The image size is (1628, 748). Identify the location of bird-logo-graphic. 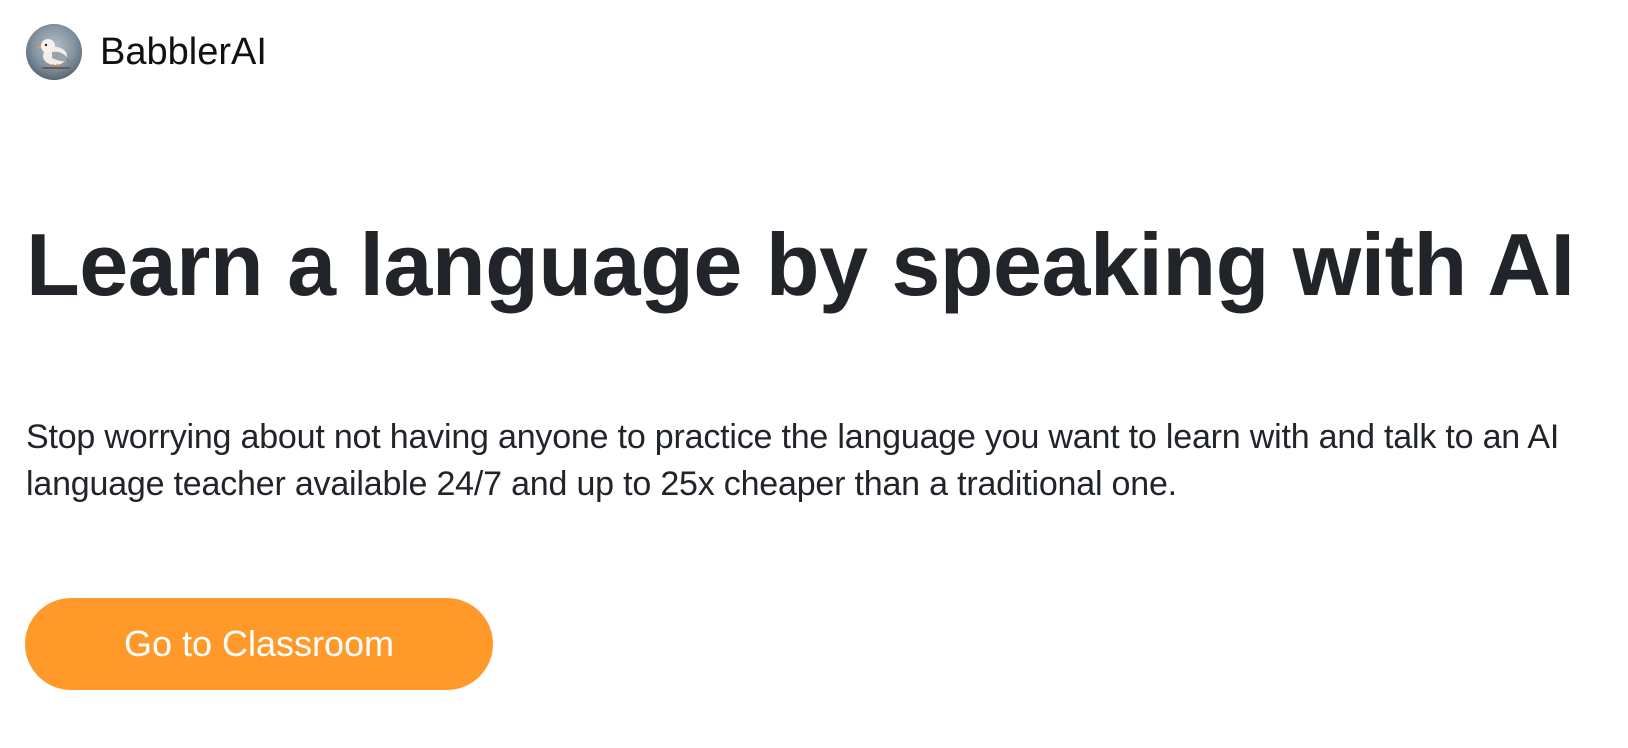
(54, 52).